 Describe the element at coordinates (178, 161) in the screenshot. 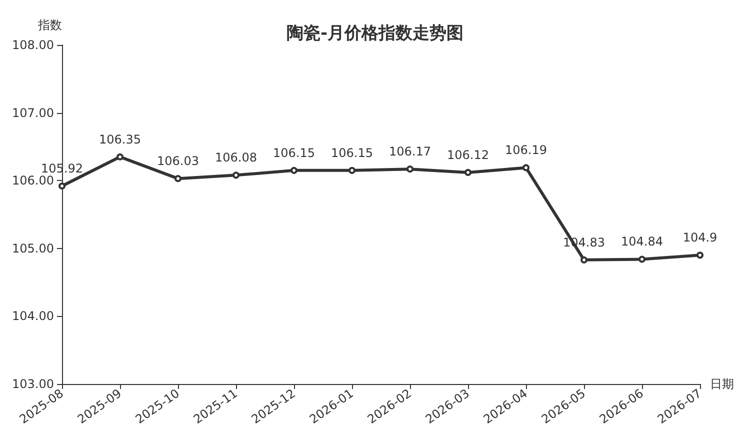

I see `data-label: 106.03` at that location.